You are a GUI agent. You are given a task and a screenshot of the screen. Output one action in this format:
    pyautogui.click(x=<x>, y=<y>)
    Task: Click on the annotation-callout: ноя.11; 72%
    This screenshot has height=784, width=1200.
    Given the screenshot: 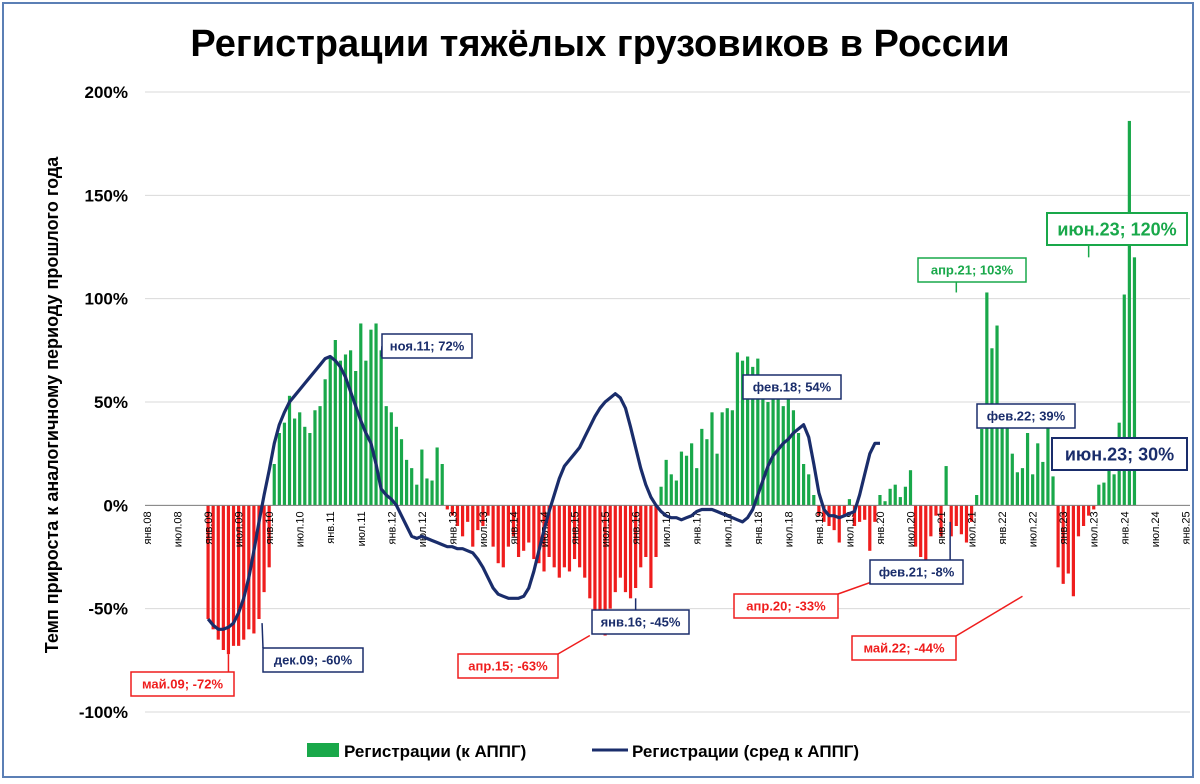 What is the action you would take?
    pyautogui.click(x=426, y=346)
    